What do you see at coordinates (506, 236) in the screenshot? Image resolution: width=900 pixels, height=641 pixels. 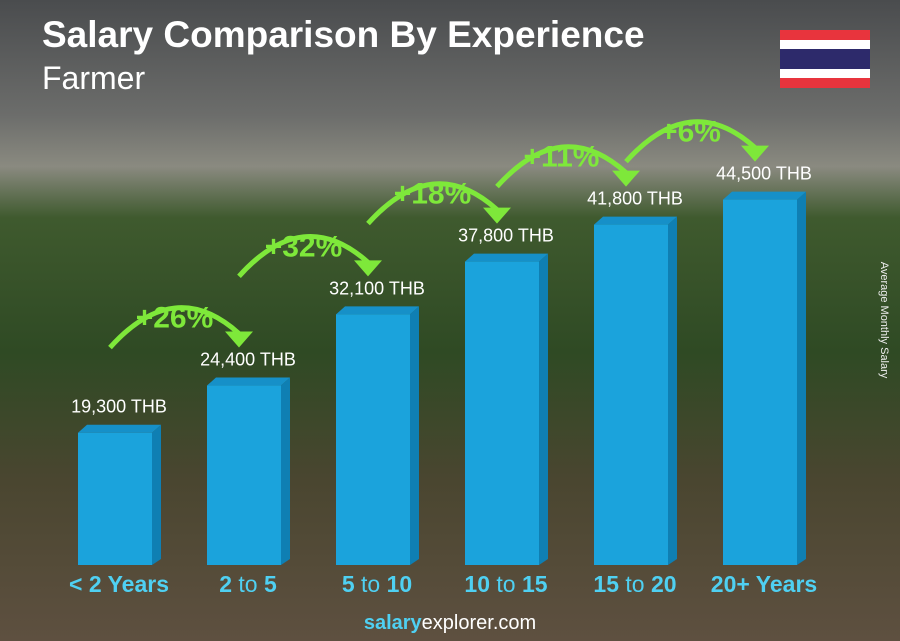 I see `value-label: 37,800 THB` at bounding box center [506, 236].